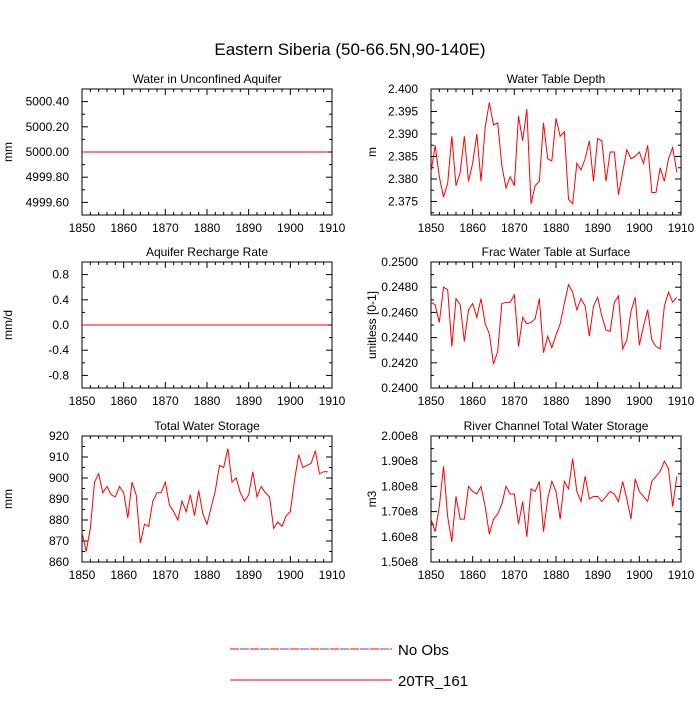 The width and height of the screenshot is (700, 705). What do you see at coordinates (399, 486) in the screenshot?
I see `y-tick-label: 1.80e8` at bounding box center [399, 486].